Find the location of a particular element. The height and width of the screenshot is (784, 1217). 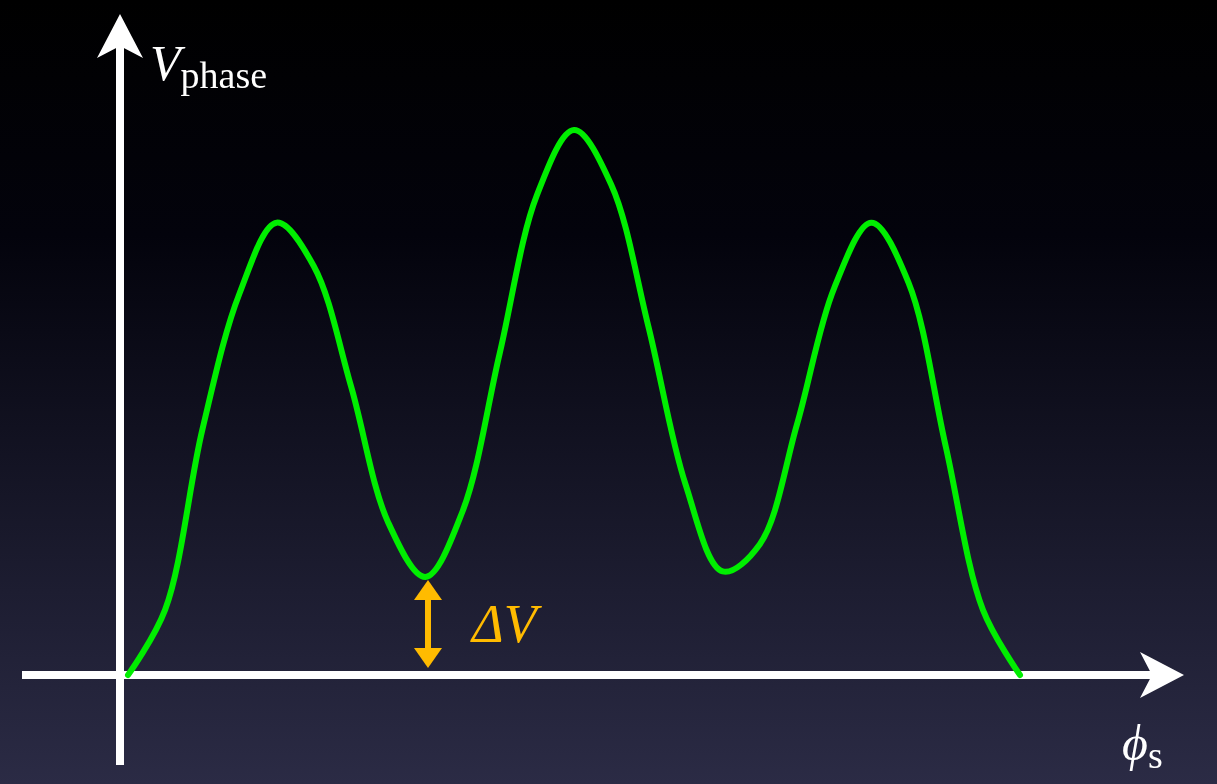

x-axis-title: ϕ$_{s}$ is located at coordinates (1142, 745).